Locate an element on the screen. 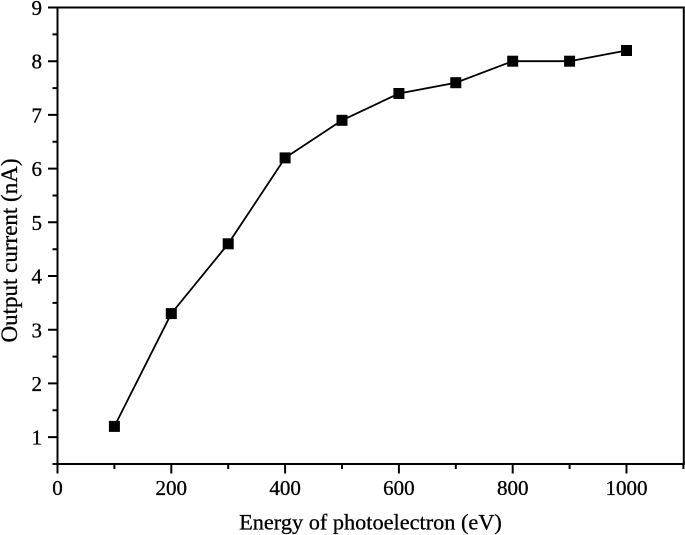  svg-text: 2 is located at coordinates (37, 384).